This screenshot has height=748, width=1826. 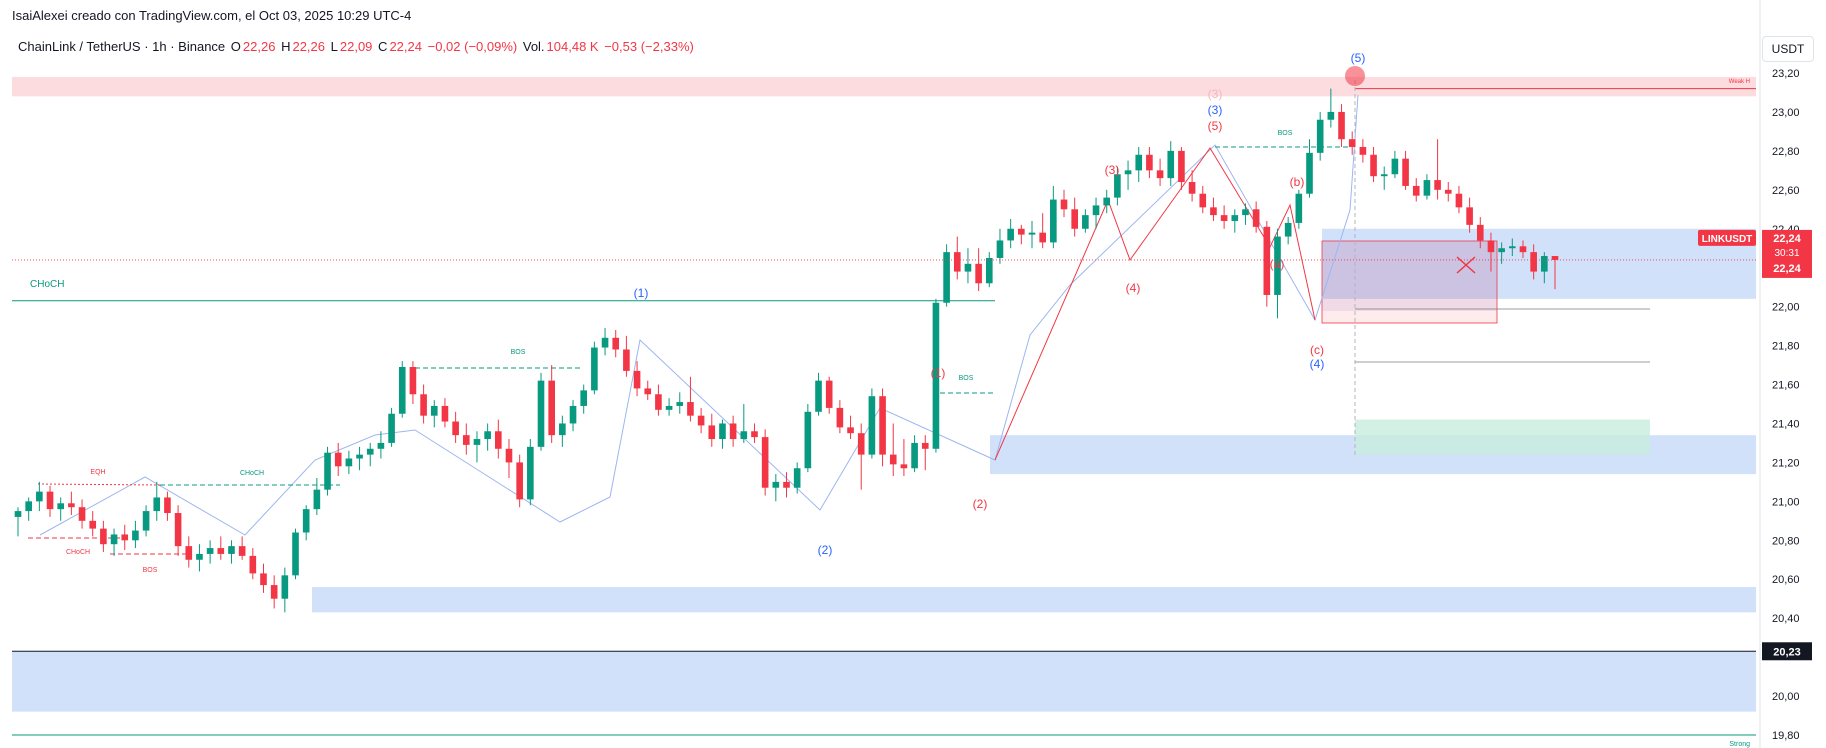 What do you see at coordinates (1277, 264) in the screenshot?
I see `wave-red-a: (a)` at bounding box center [1277, 264].